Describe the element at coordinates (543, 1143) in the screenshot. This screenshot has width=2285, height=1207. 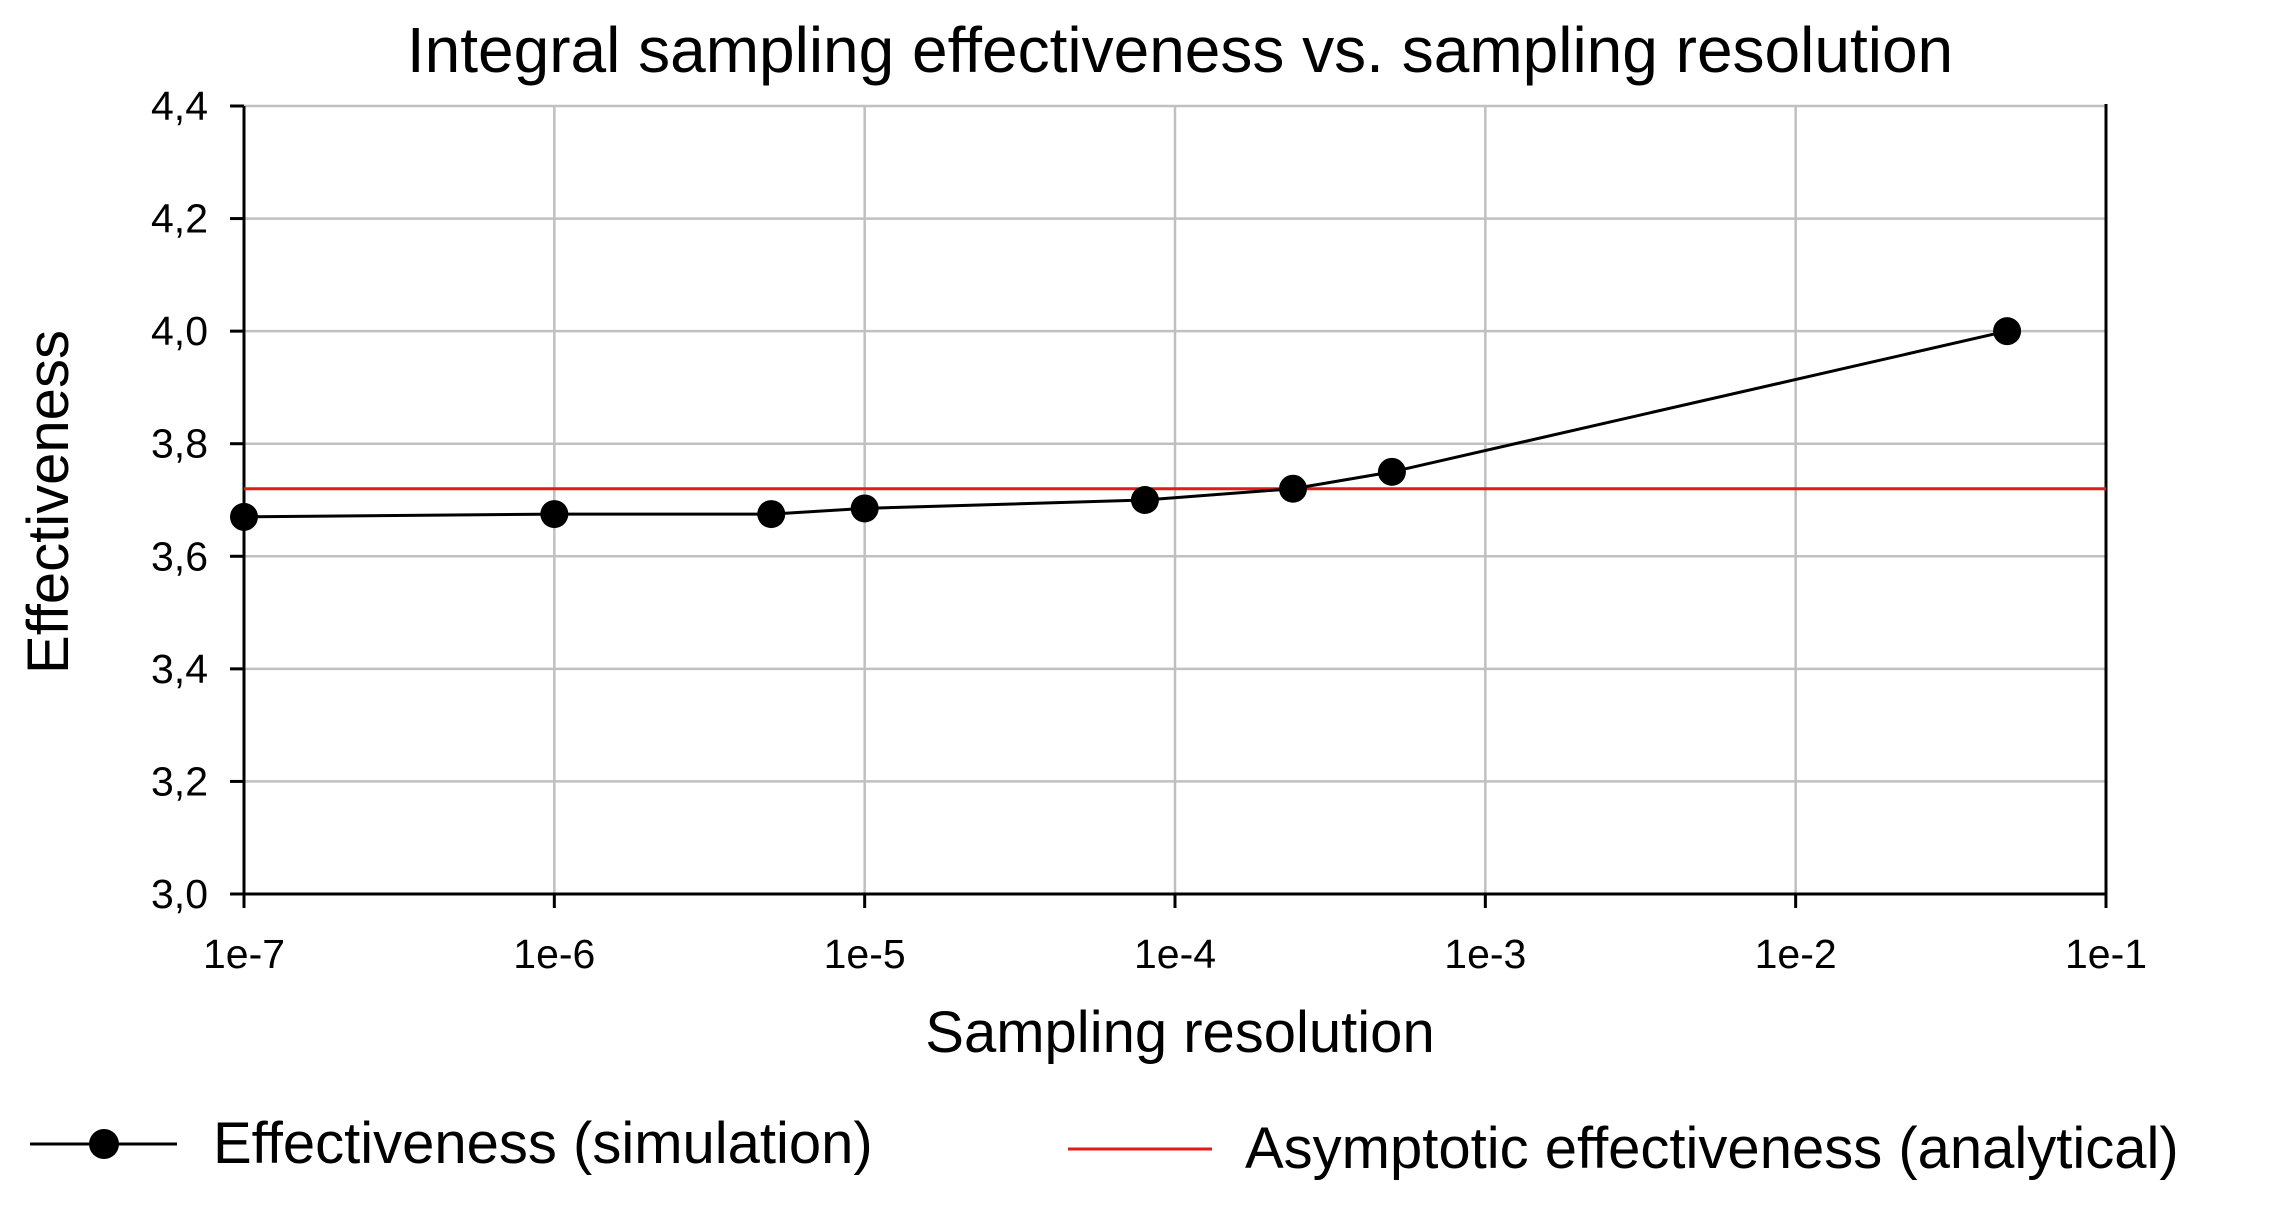
I see `legend-label-simulation: Effectiveness (simulation)` at that location.